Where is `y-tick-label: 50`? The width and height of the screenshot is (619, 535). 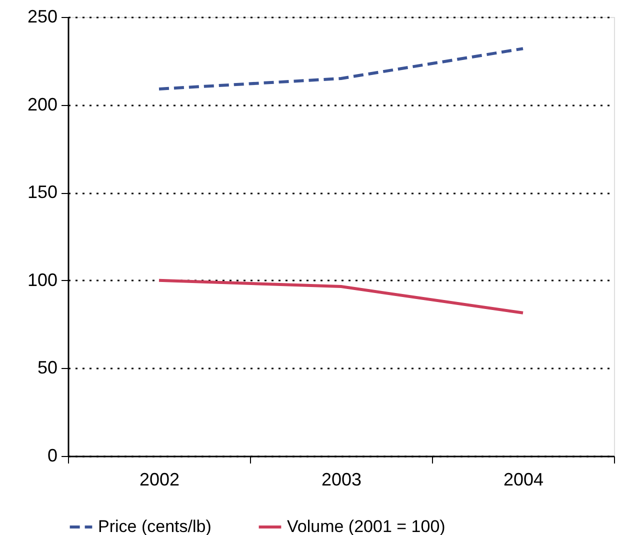
y-tick-label: 50 is located at coordinates (47, 368).